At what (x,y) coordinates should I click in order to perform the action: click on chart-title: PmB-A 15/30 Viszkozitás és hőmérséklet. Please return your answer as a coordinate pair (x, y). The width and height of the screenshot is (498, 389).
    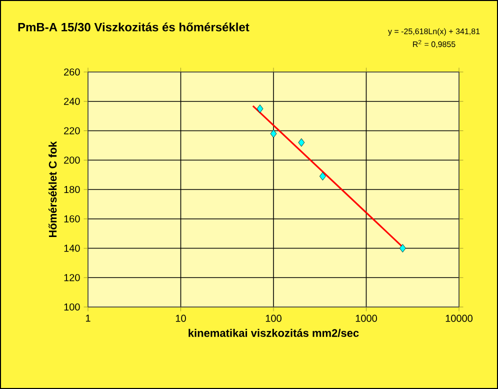
    Looking at the image, I should click on (134, 27).